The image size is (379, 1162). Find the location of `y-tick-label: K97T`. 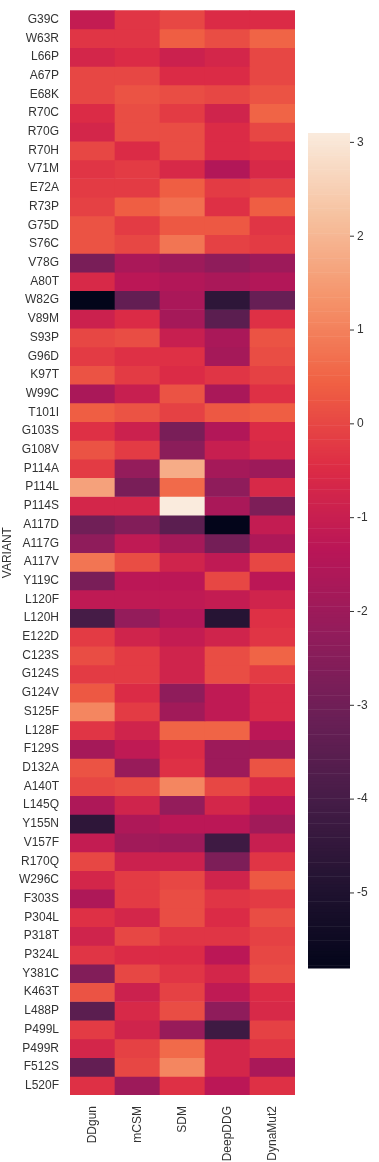

y-tick-label: K97T is located at coordinates (45, 374).